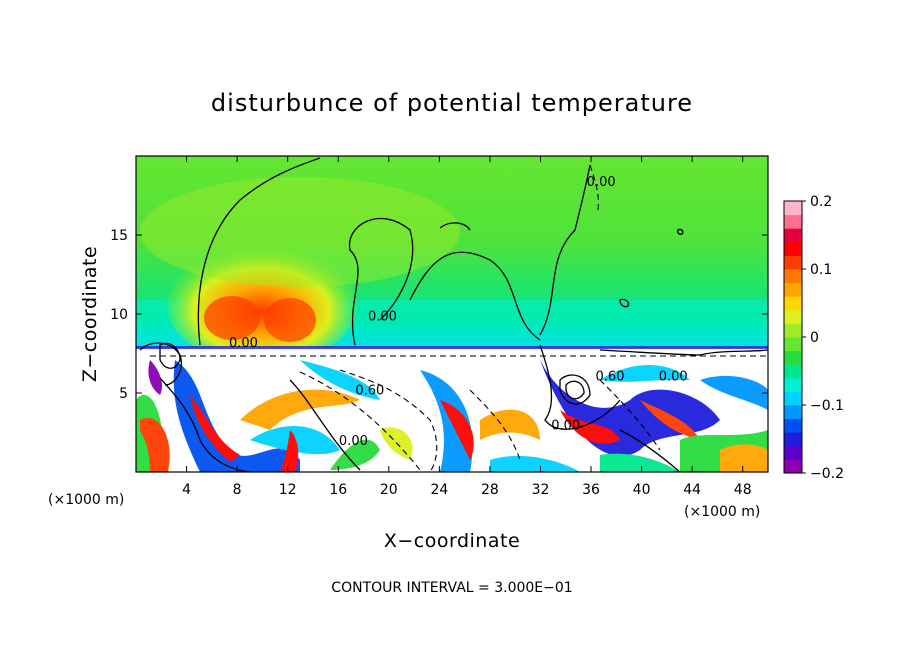 The image size is (904, 654). What do you see at coordinates (722, 512) in the screenshot?
I see `x-unit-label-right: (×1000 m)` at bounding box center [722, 512].